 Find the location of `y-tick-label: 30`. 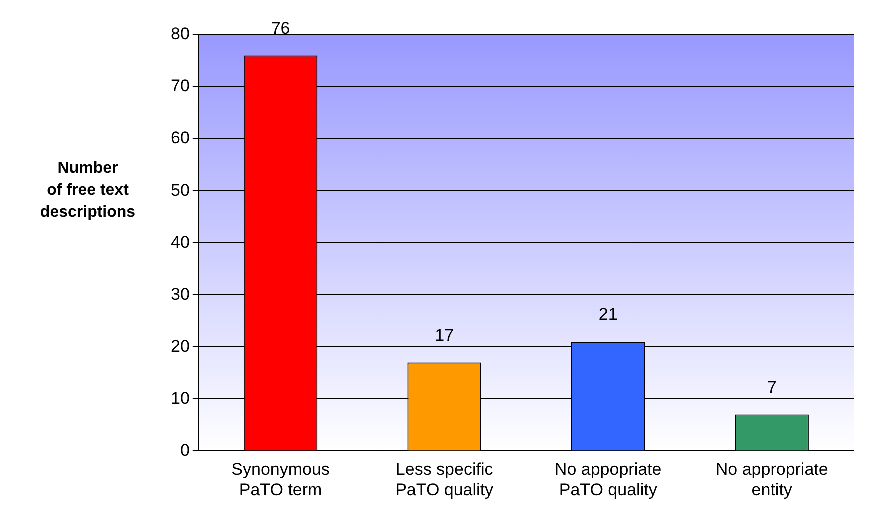

y-tick-label: 30 is located at coordinates (180, 294).